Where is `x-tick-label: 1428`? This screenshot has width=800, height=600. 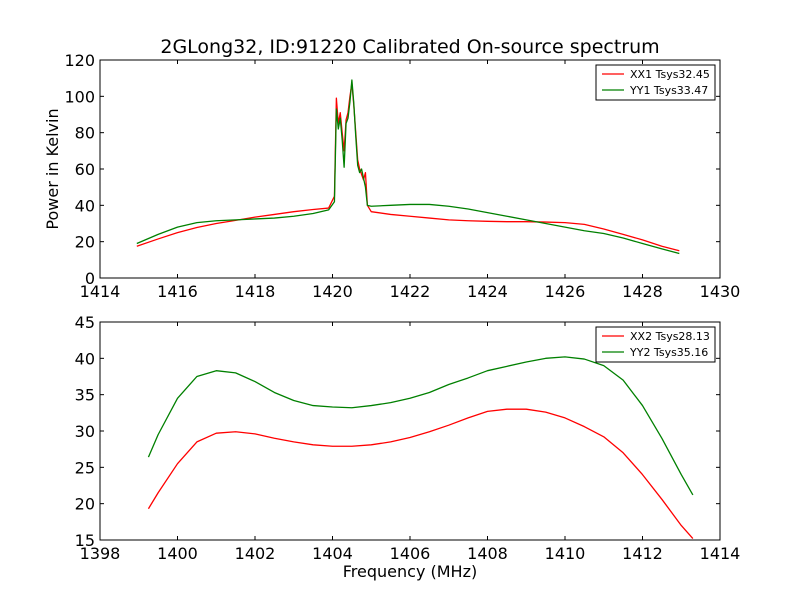
x-tick-label: 1428 is located at coordinates (642, 291).